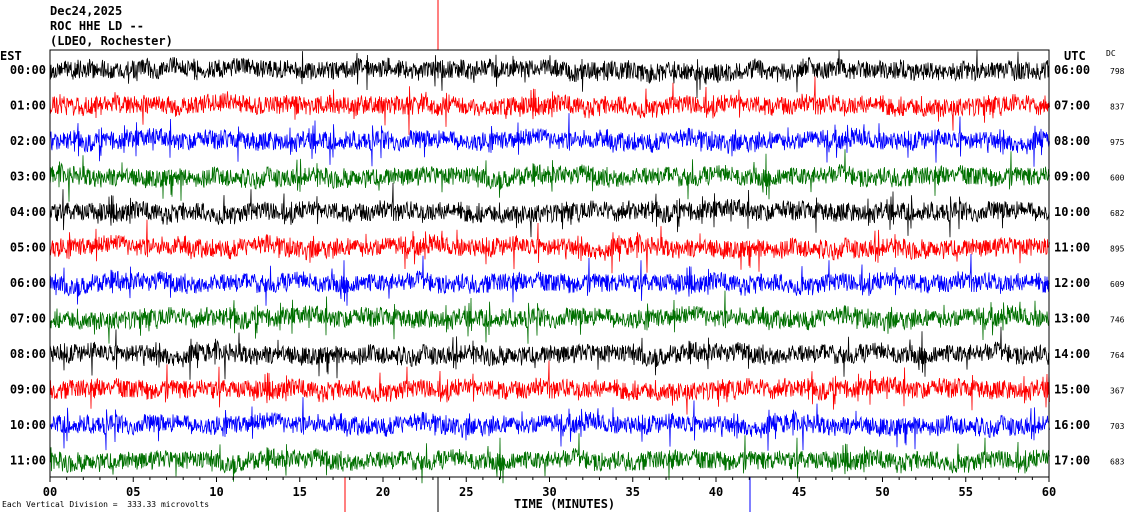 This screenshot has height=519, width=1130. Describe the element at coordinates (28, 461) in the screenshot. I see `est-label: 11:00` at that location.